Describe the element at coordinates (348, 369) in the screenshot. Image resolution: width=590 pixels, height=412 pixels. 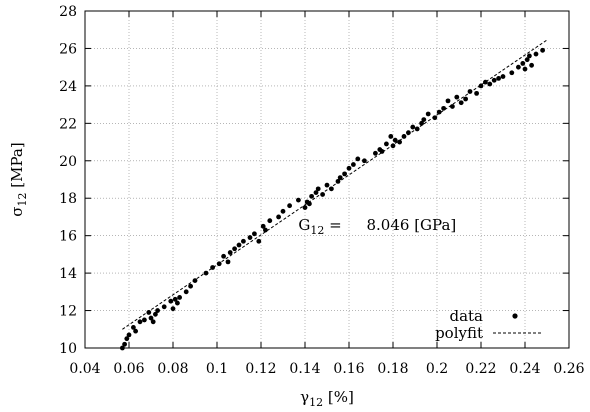
I see `x-tick-label: 0.16` at that location.